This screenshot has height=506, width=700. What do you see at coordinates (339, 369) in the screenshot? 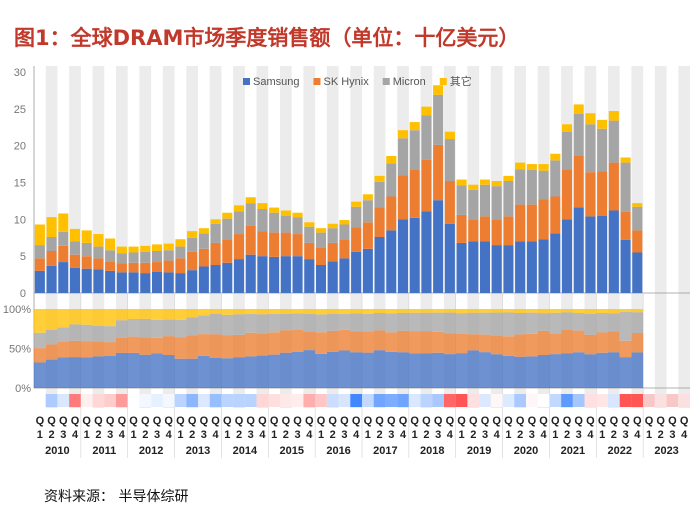
I see `share-band` at bounding box center [339, 369].